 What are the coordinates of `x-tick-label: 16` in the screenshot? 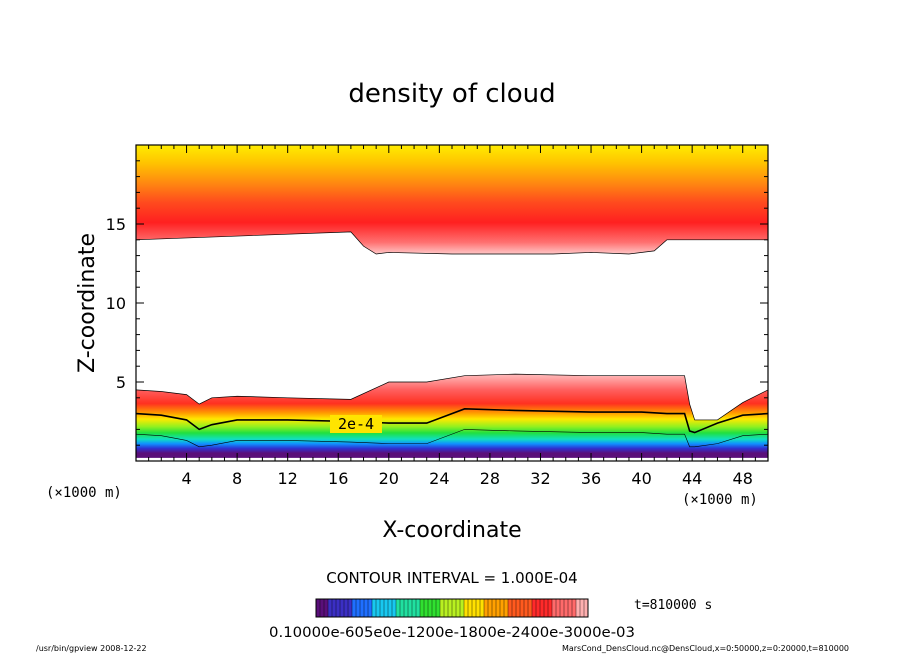 It's located at (338, 478).